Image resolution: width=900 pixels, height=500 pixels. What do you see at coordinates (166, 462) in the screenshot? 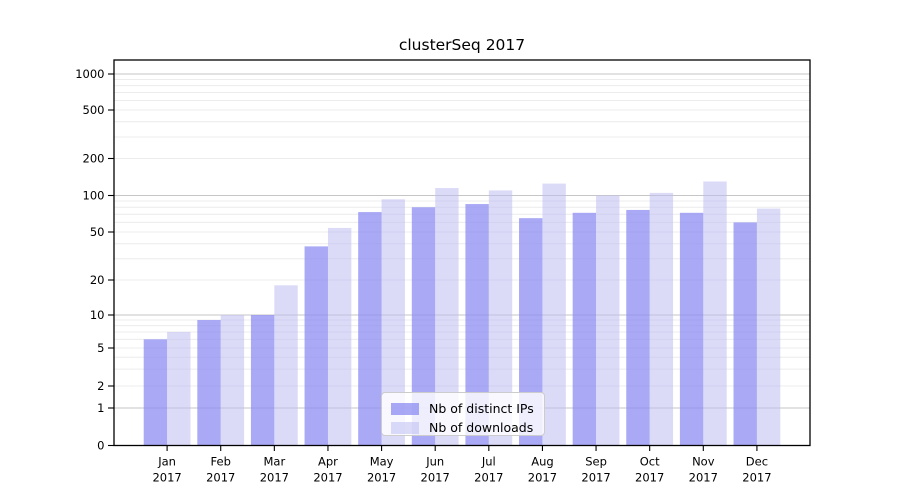
I see `x-tick-label-month: Jan` at bounding box center [166, 462].